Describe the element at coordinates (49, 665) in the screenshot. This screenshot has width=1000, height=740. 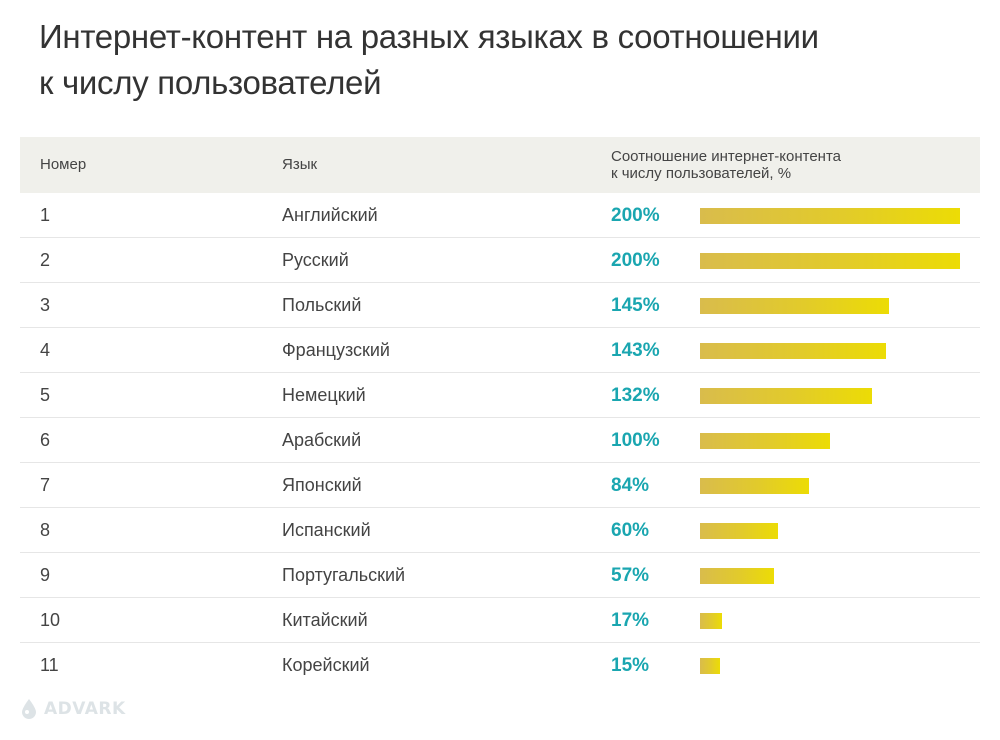
I see `row-number: 11` at that location.